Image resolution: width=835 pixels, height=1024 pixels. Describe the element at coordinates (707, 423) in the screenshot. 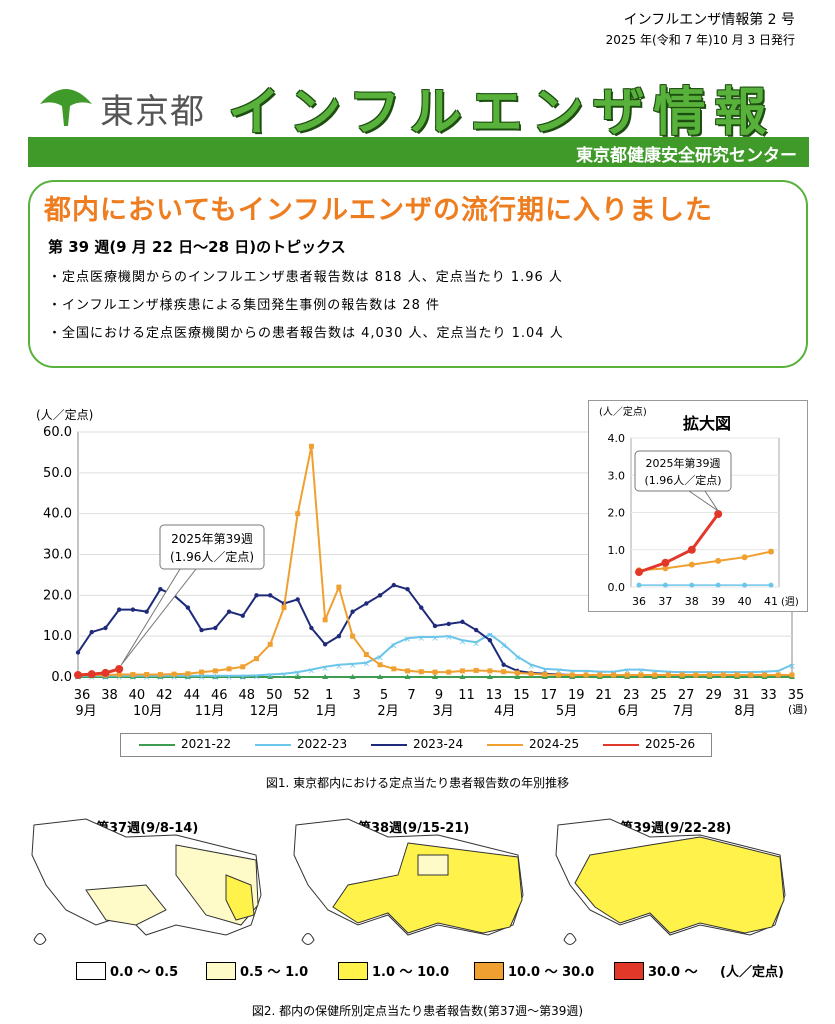

I see `inset-title: 拡大図` at that location.